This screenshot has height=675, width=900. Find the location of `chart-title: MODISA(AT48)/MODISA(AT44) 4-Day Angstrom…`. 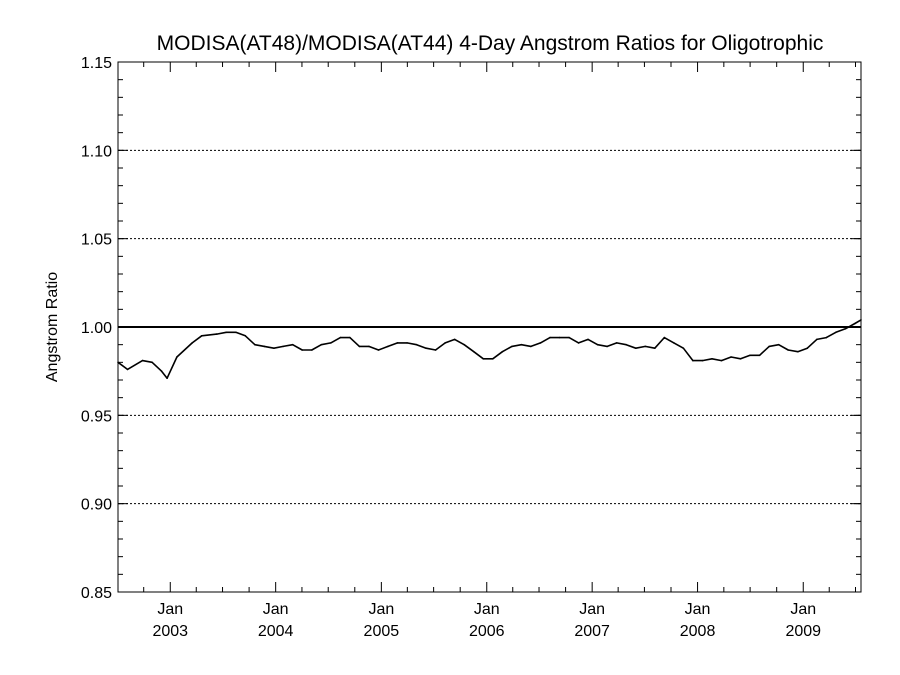

chart-title: MODISA(AT48)/MODISA(AT44) 4-Day Angstrom… is located at coordinates (490, 43).